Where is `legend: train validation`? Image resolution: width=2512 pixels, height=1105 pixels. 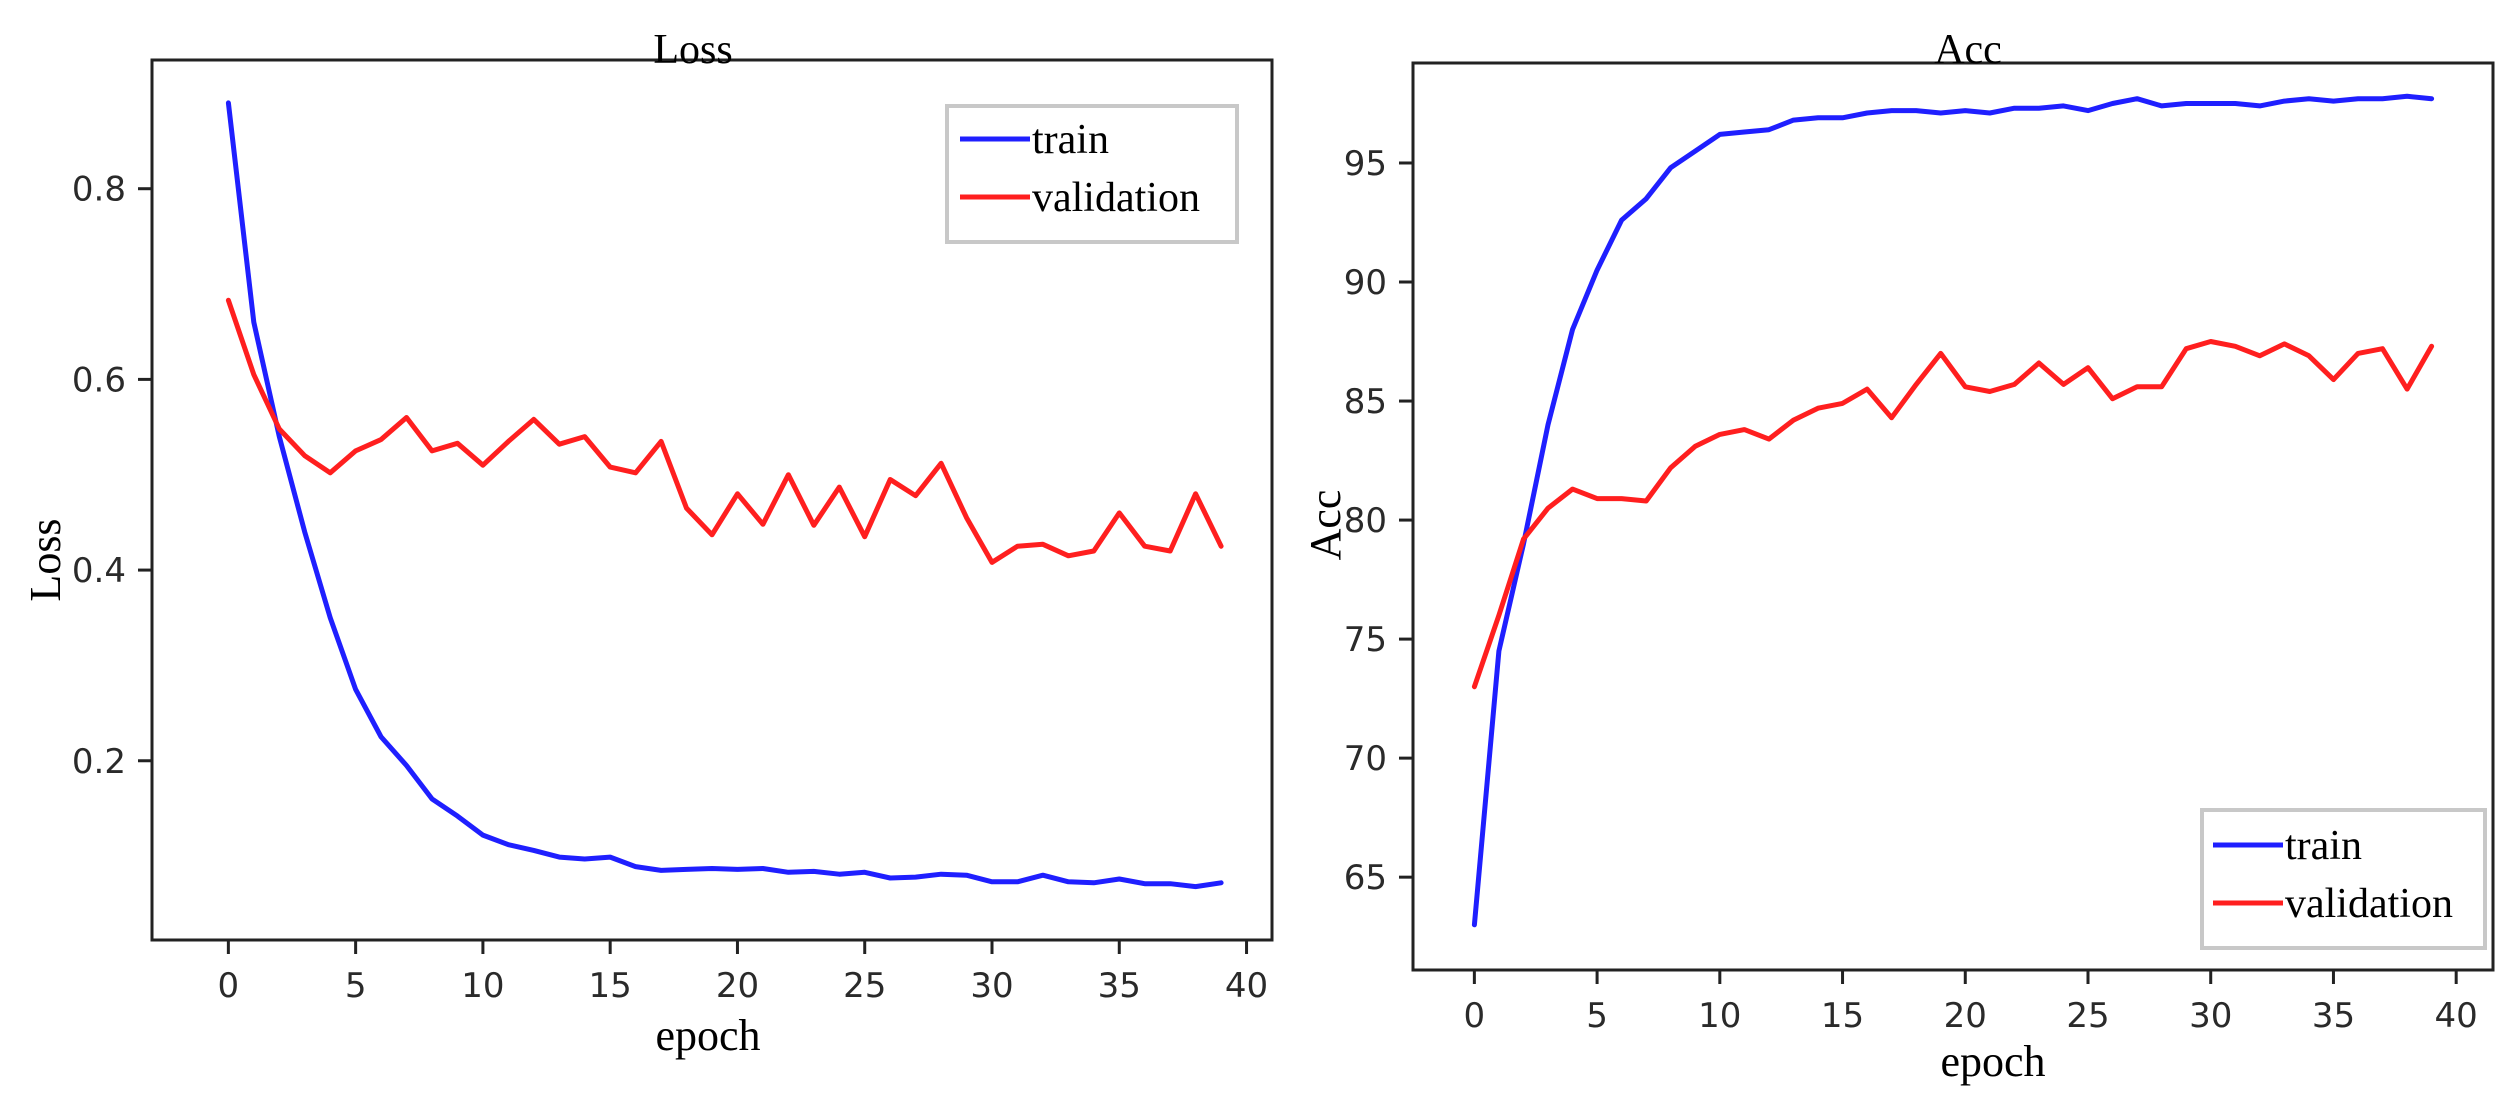 legend: train validation is located at coordinates (2343, 879).